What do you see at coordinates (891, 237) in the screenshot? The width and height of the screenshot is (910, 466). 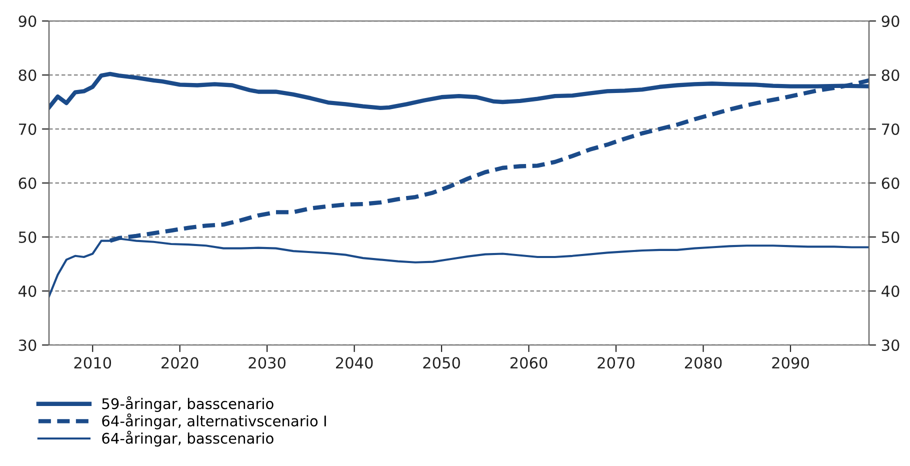 I see `y2-tick-label: 50` at bounding box center [891, 237].